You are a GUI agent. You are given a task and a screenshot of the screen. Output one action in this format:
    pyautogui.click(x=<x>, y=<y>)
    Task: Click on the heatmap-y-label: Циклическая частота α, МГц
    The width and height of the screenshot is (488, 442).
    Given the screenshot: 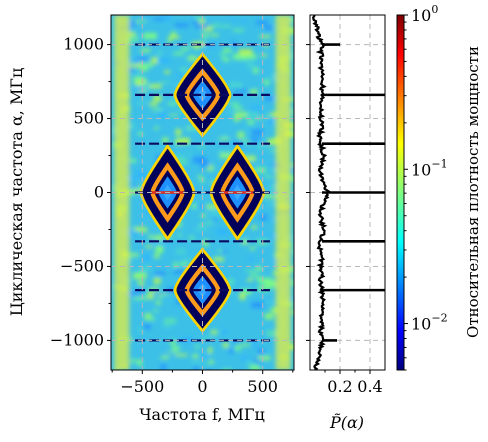 What is the action you would take?
    pyautogui.click(x=16, y=192)
    